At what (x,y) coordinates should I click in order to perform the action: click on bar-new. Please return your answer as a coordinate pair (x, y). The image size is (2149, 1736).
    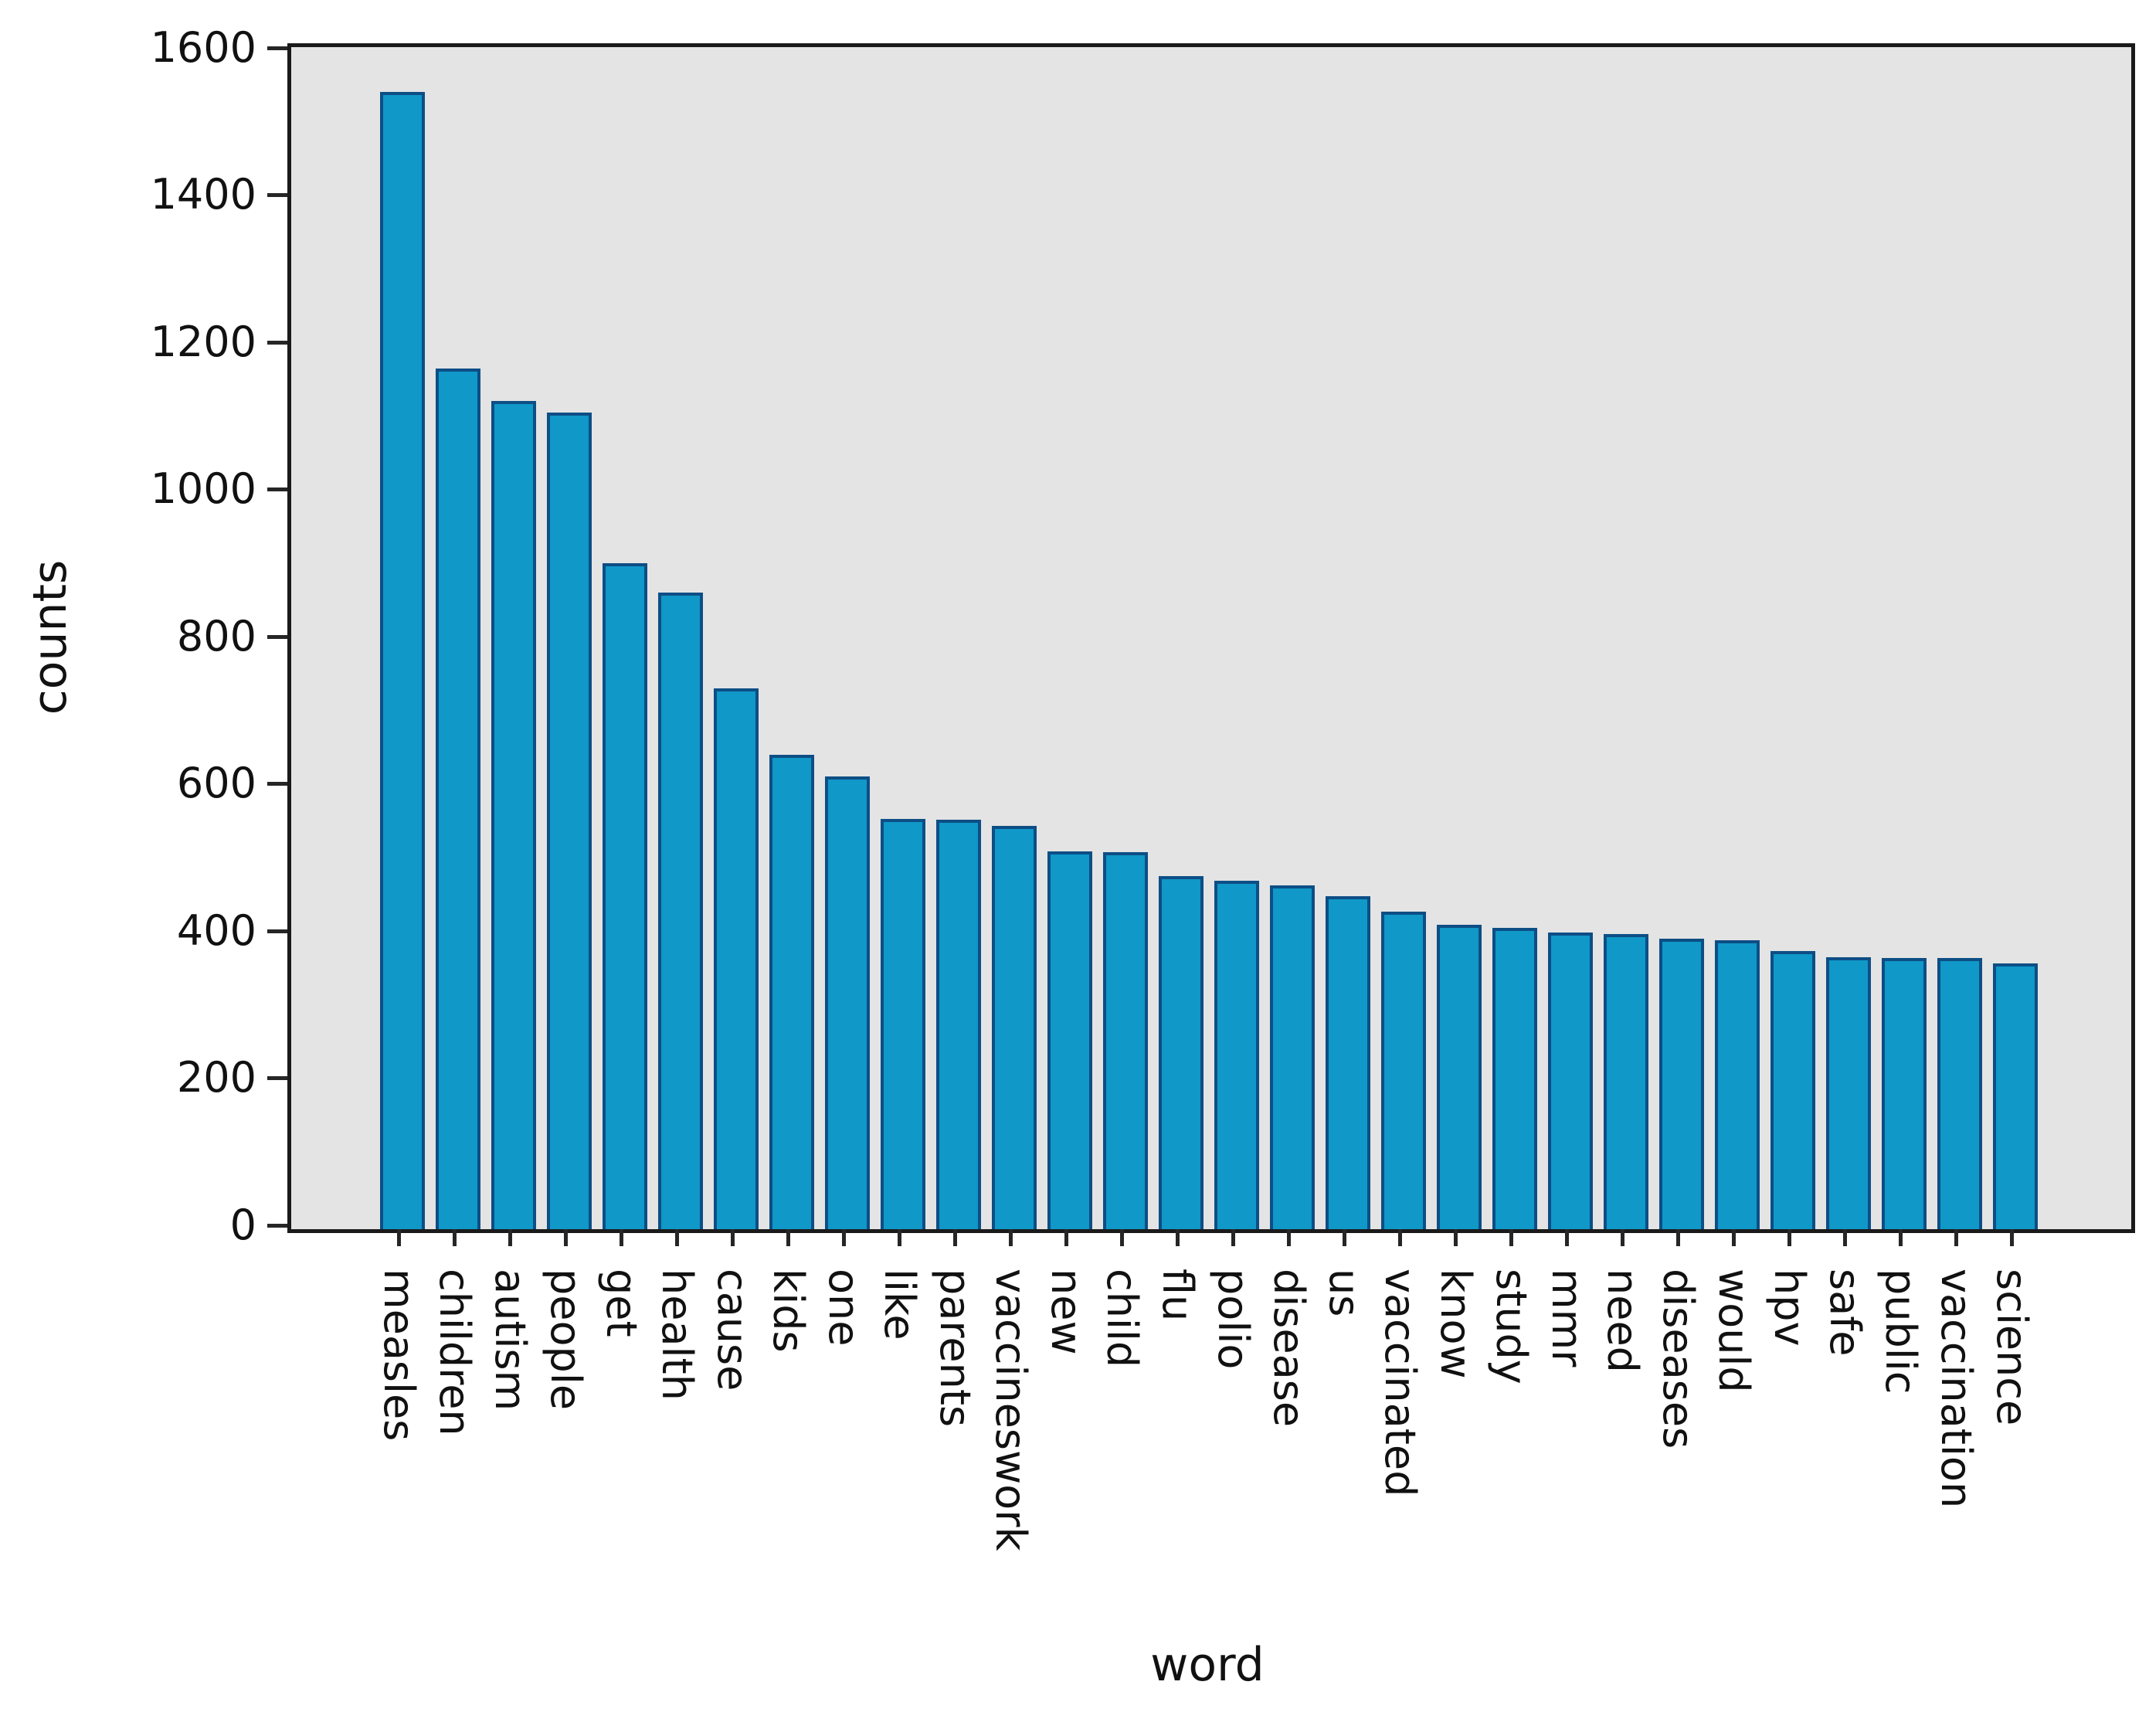
    Looking at the image, I should click on (1069, 1040).